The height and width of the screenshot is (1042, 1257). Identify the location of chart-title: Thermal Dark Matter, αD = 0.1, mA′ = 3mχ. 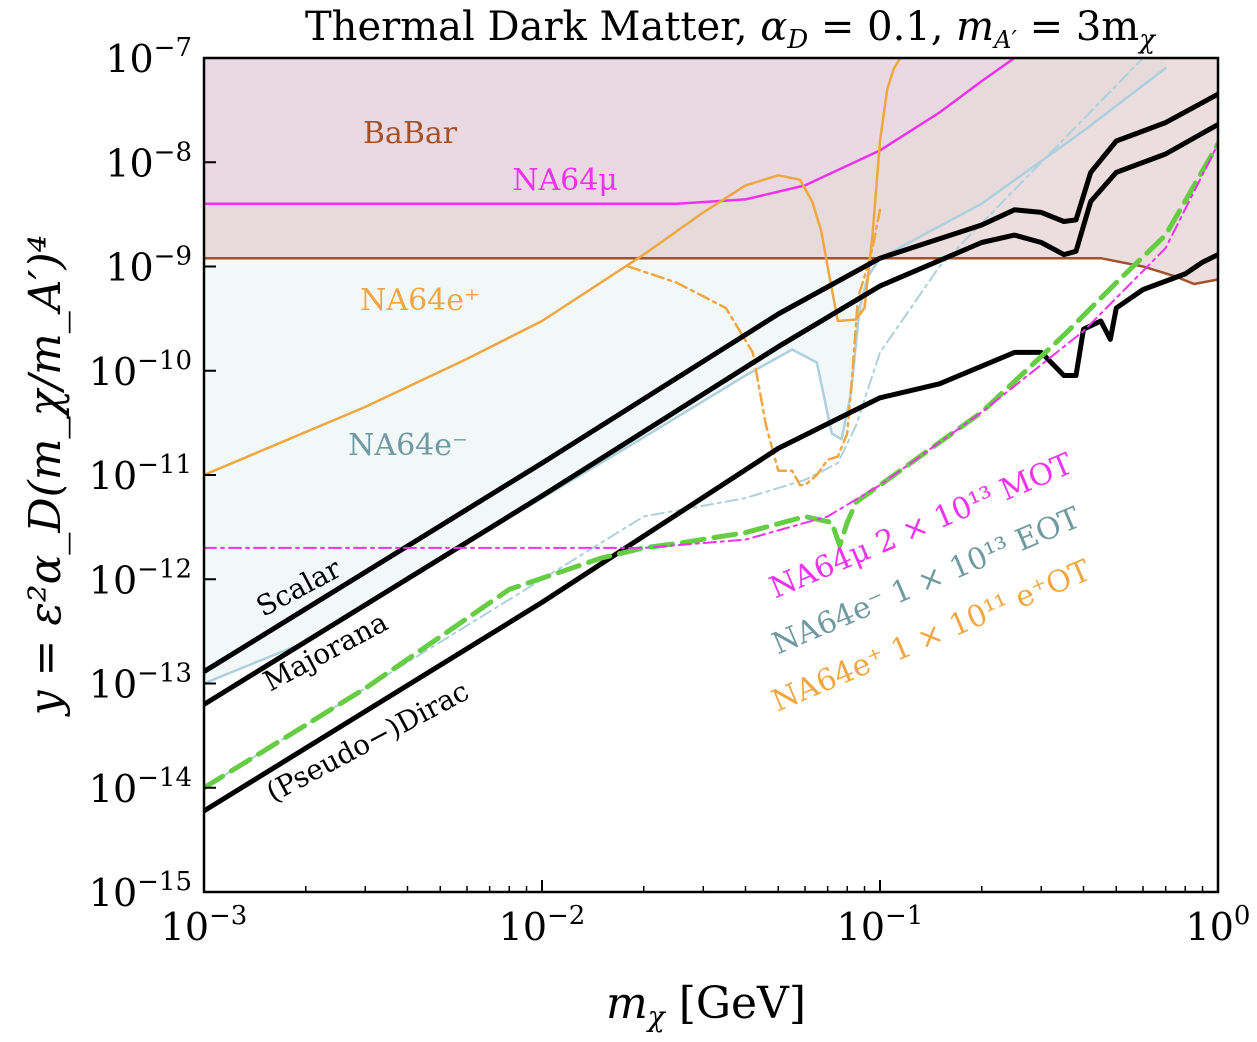
(731, 29).